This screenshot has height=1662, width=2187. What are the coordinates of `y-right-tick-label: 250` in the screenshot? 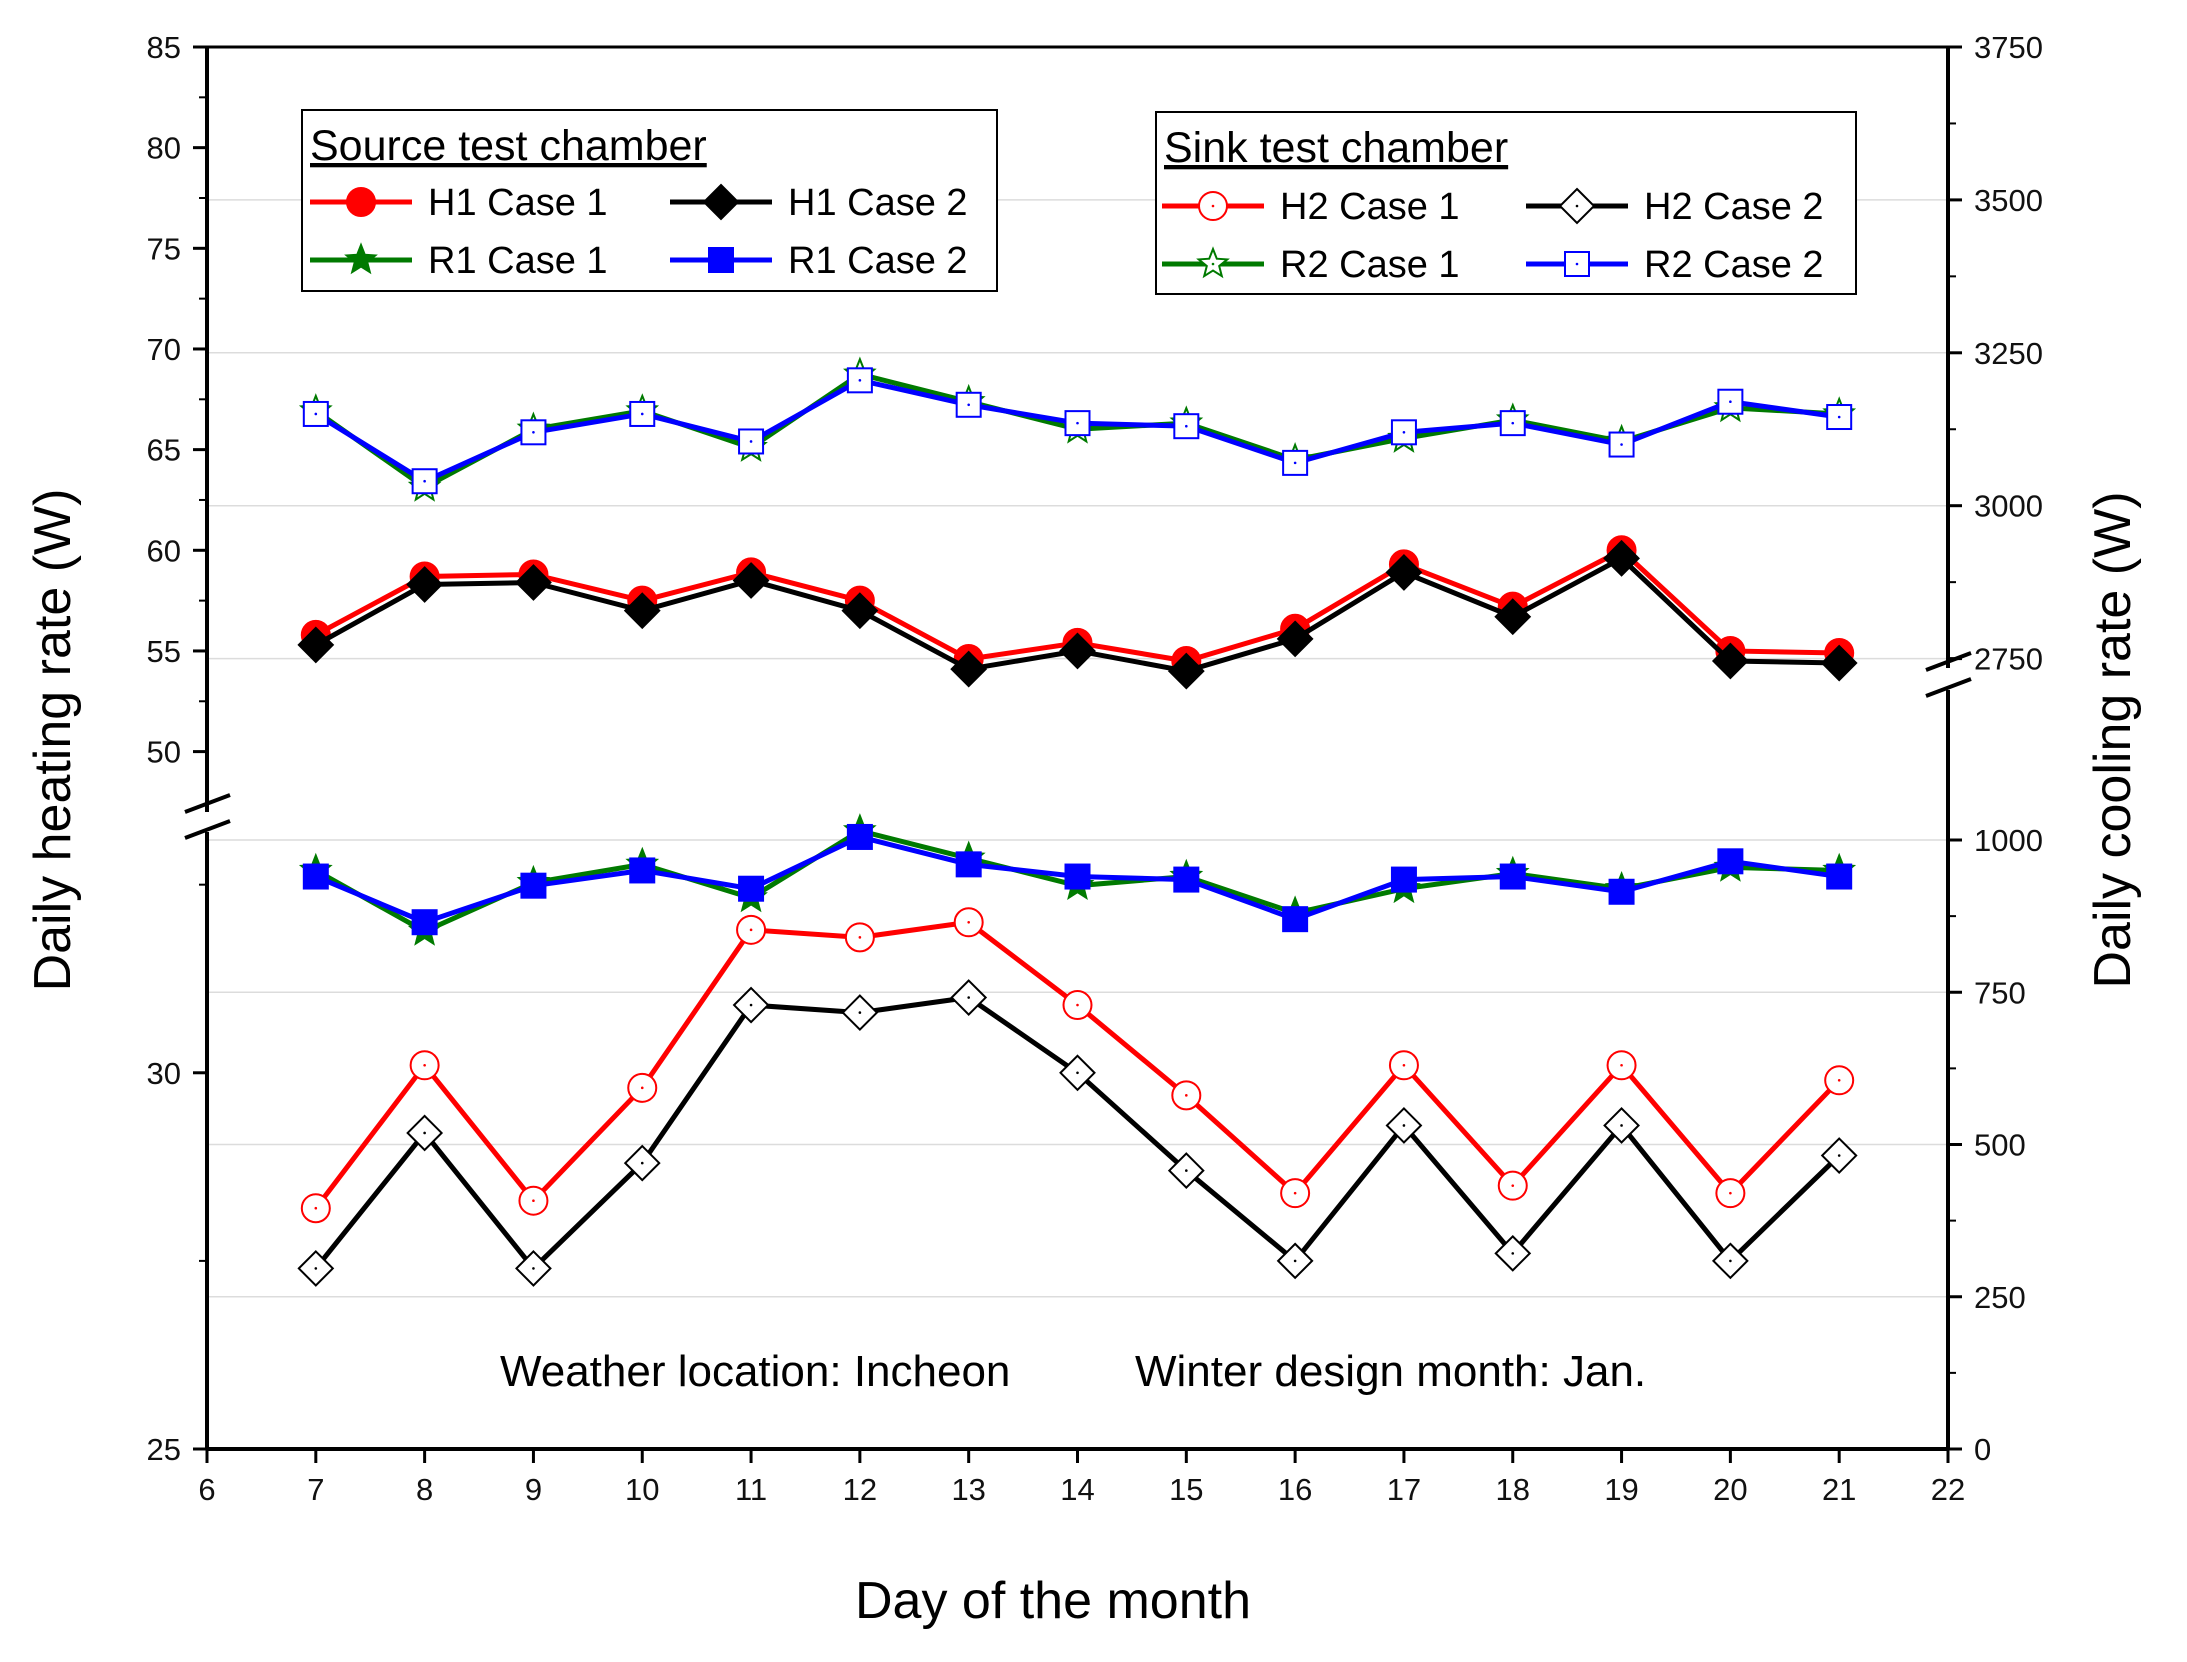 It's located at (2000, 1297).